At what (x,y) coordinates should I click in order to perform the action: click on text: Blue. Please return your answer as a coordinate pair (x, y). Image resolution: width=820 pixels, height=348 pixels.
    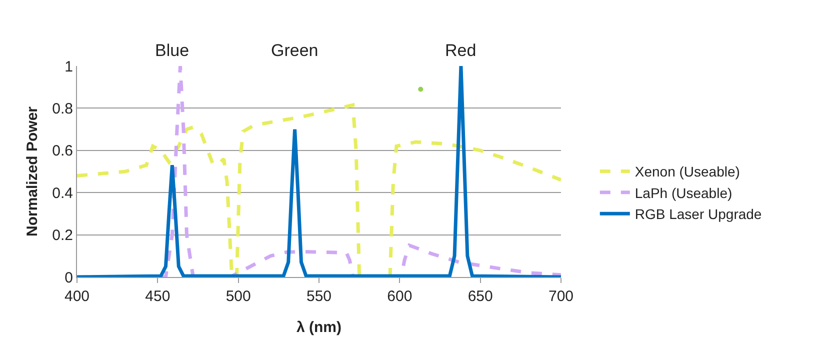
    Looking at the image, I should click on (172, 50).